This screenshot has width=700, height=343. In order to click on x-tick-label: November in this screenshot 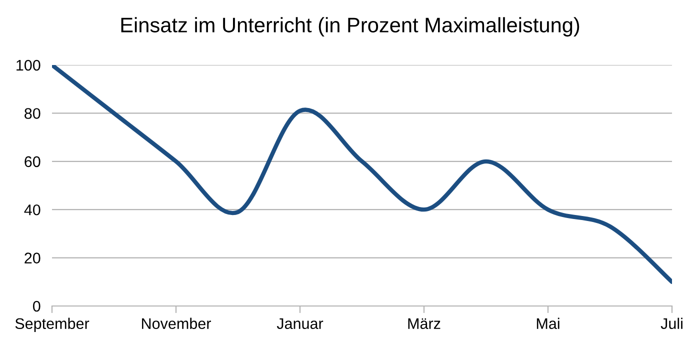, I will do `click(176, 324)`.